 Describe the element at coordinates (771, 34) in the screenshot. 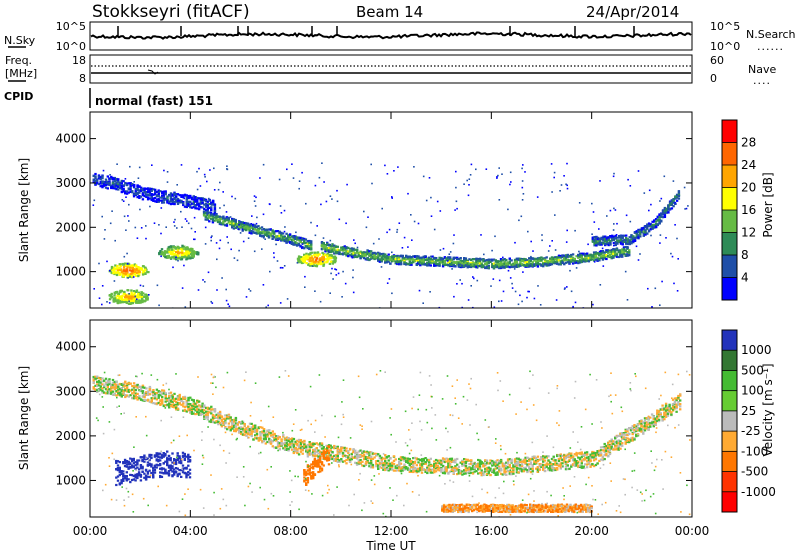

I see `nsearch-label: N.Search` at that location.